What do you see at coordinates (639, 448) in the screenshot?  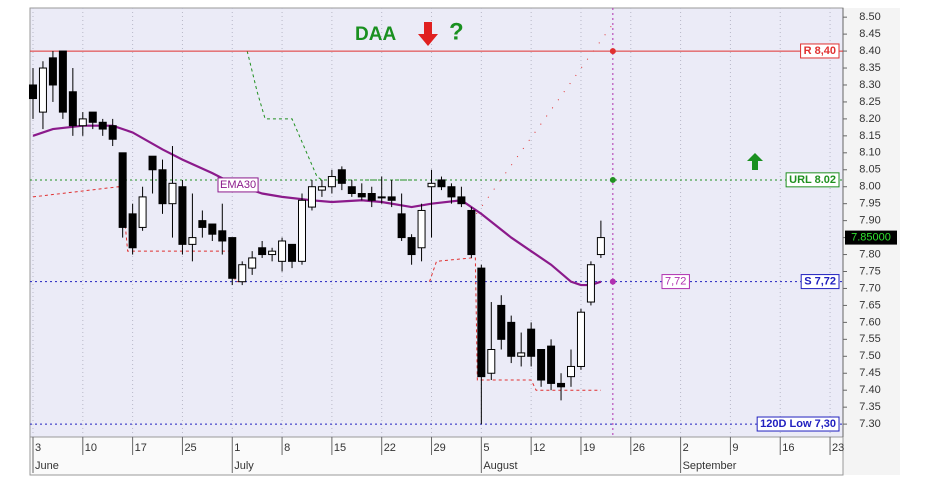 I see `x-tick-label: 26` at bounding box center [639, 448].